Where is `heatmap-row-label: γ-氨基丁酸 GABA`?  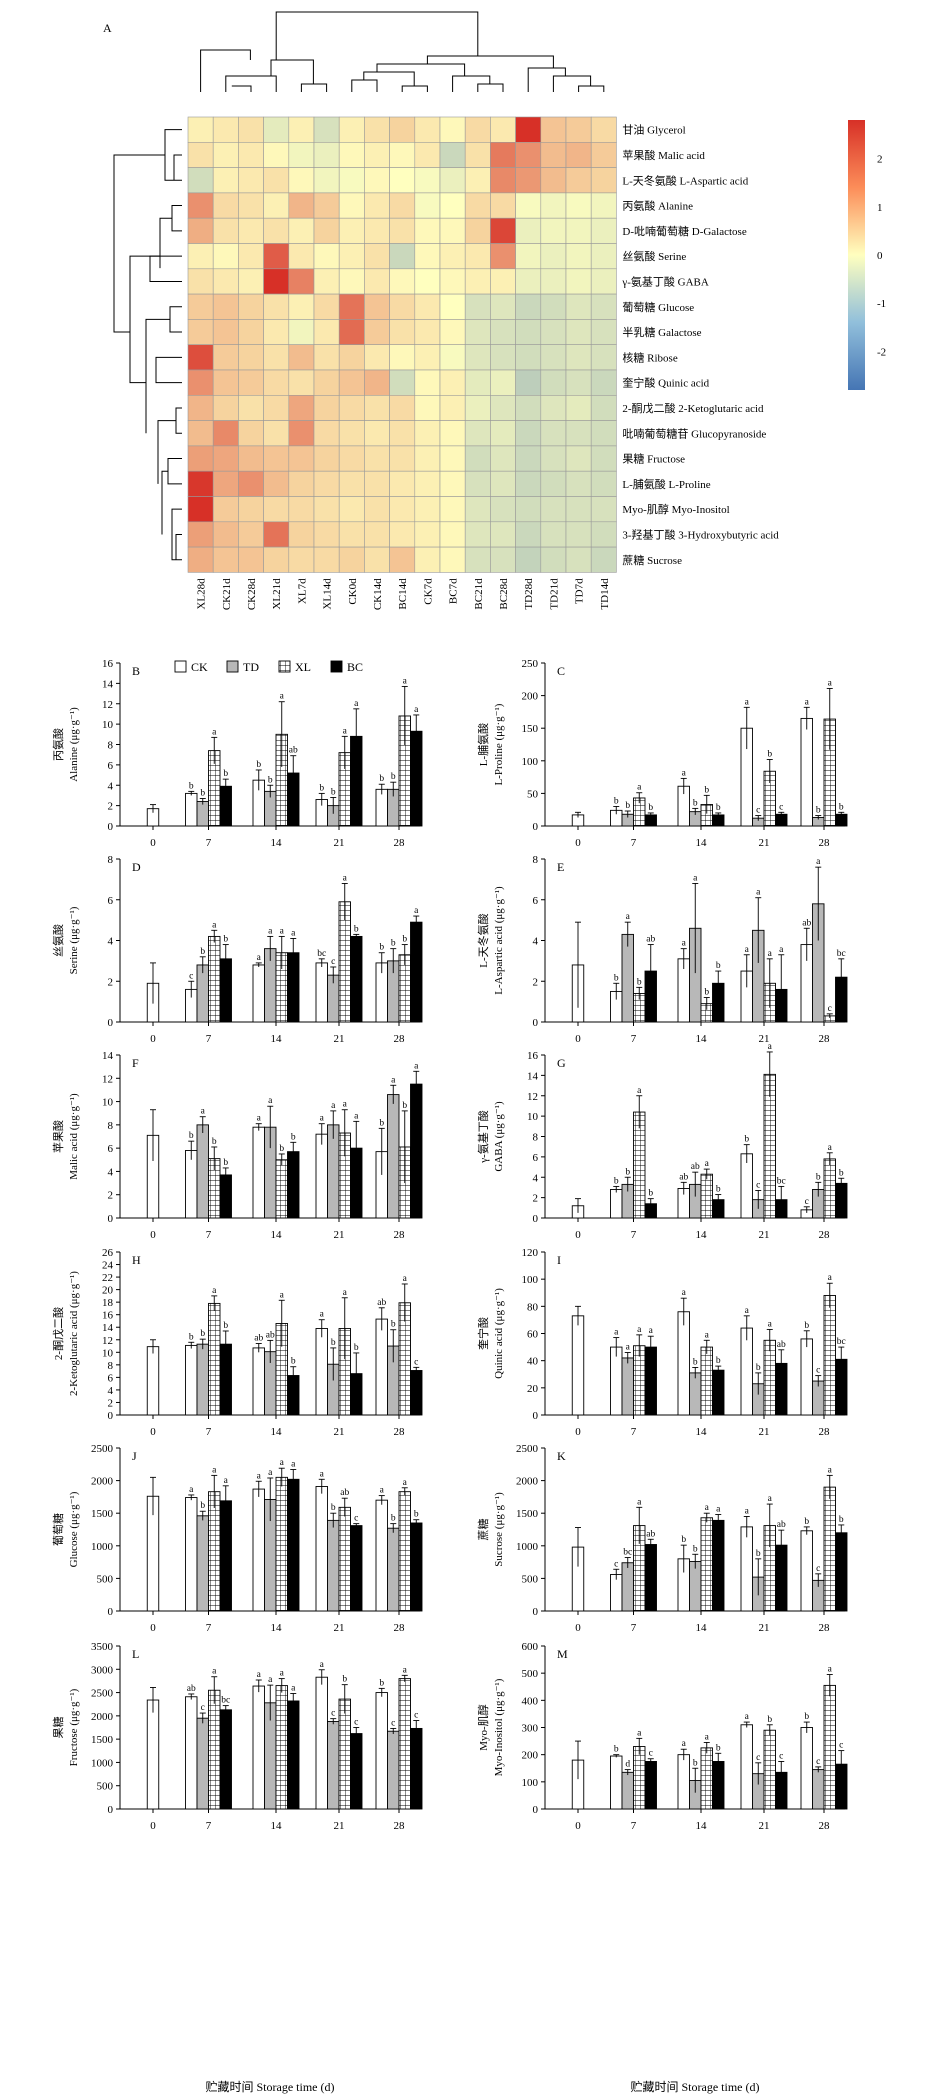 heatmap-row-label: γ-氨基丁酸 GABA is located at coordinates (664, 281).